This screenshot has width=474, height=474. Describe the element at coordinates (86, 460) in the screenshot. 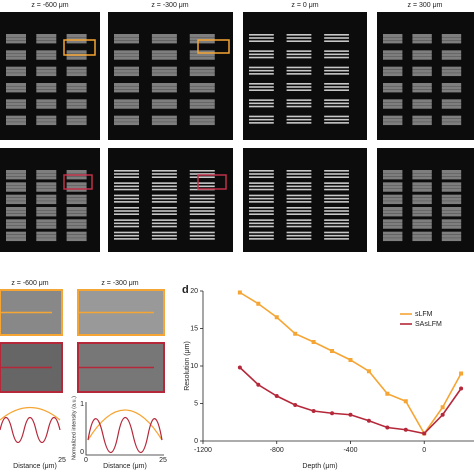

I see `tick-label: 0` at that location.